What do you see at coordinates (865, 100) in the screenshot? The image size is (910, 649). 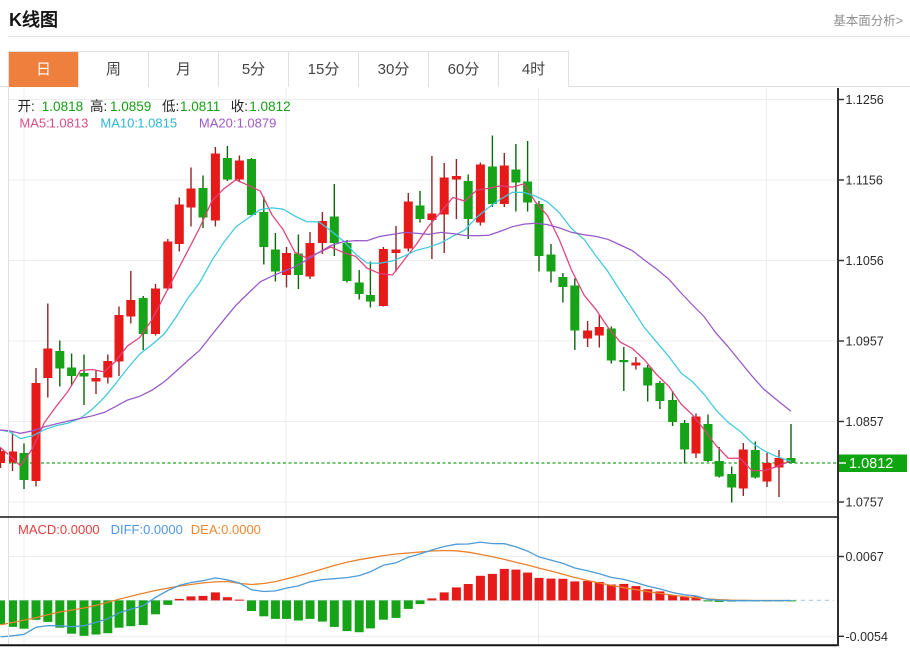 I see `svg-text: 1.1256` at bounding box center [865, 100].